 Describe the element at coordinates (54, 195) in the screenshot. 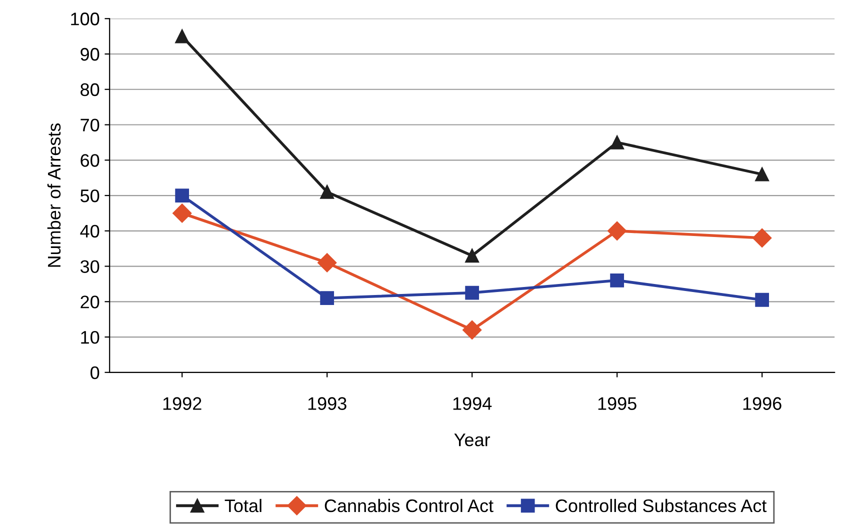

I see `y-axis-title: Number of Arrests` at that location.